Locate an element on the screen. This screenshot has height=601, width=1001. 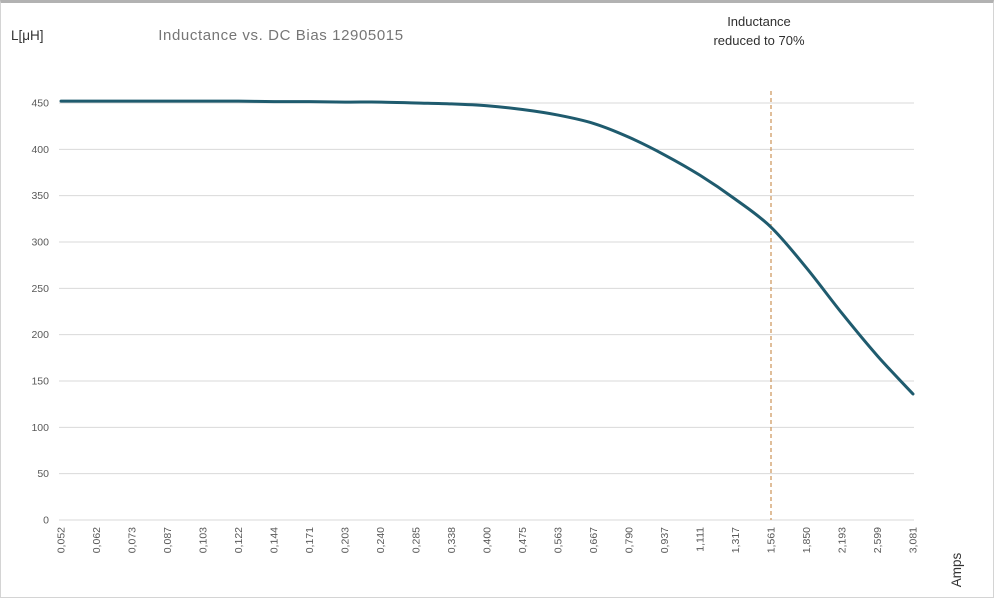
x-tick-label: 0,103 is located at coordinates (204, 540).